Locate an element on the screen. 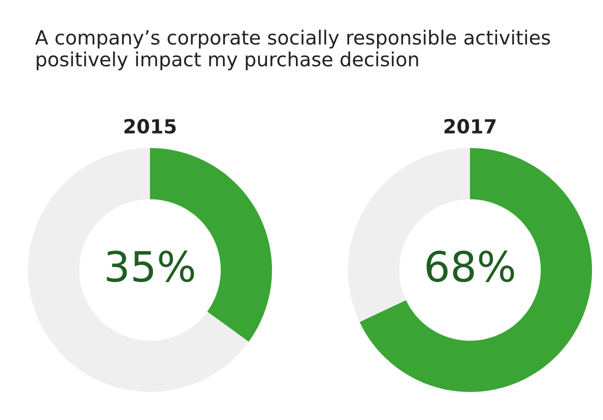 This screenshot has height=420, width=603. chart-title: A company’s corporate socially responsible activities positively impact my purchase decision is located at coordinates (292, 50).